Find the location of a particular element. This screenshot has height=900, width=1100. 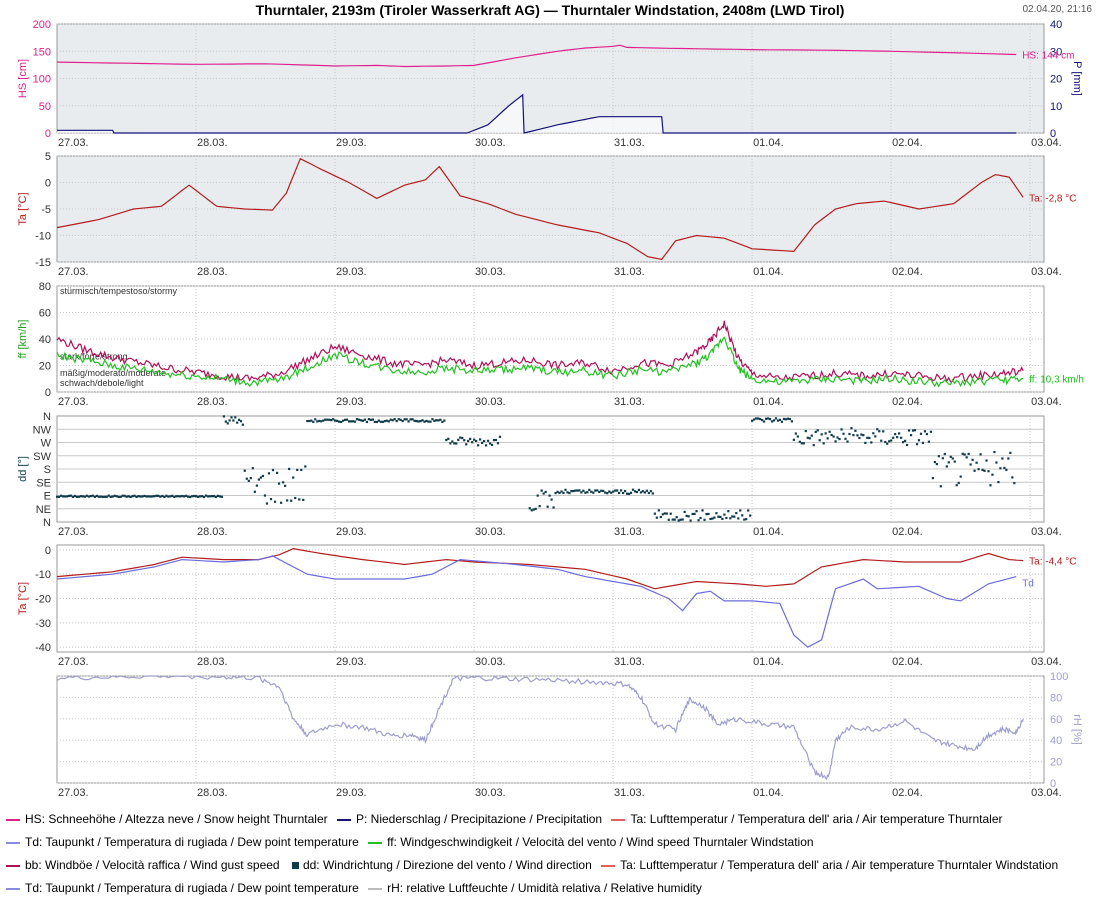

y-tick-label: 60 is located at coordinates (45, 314).